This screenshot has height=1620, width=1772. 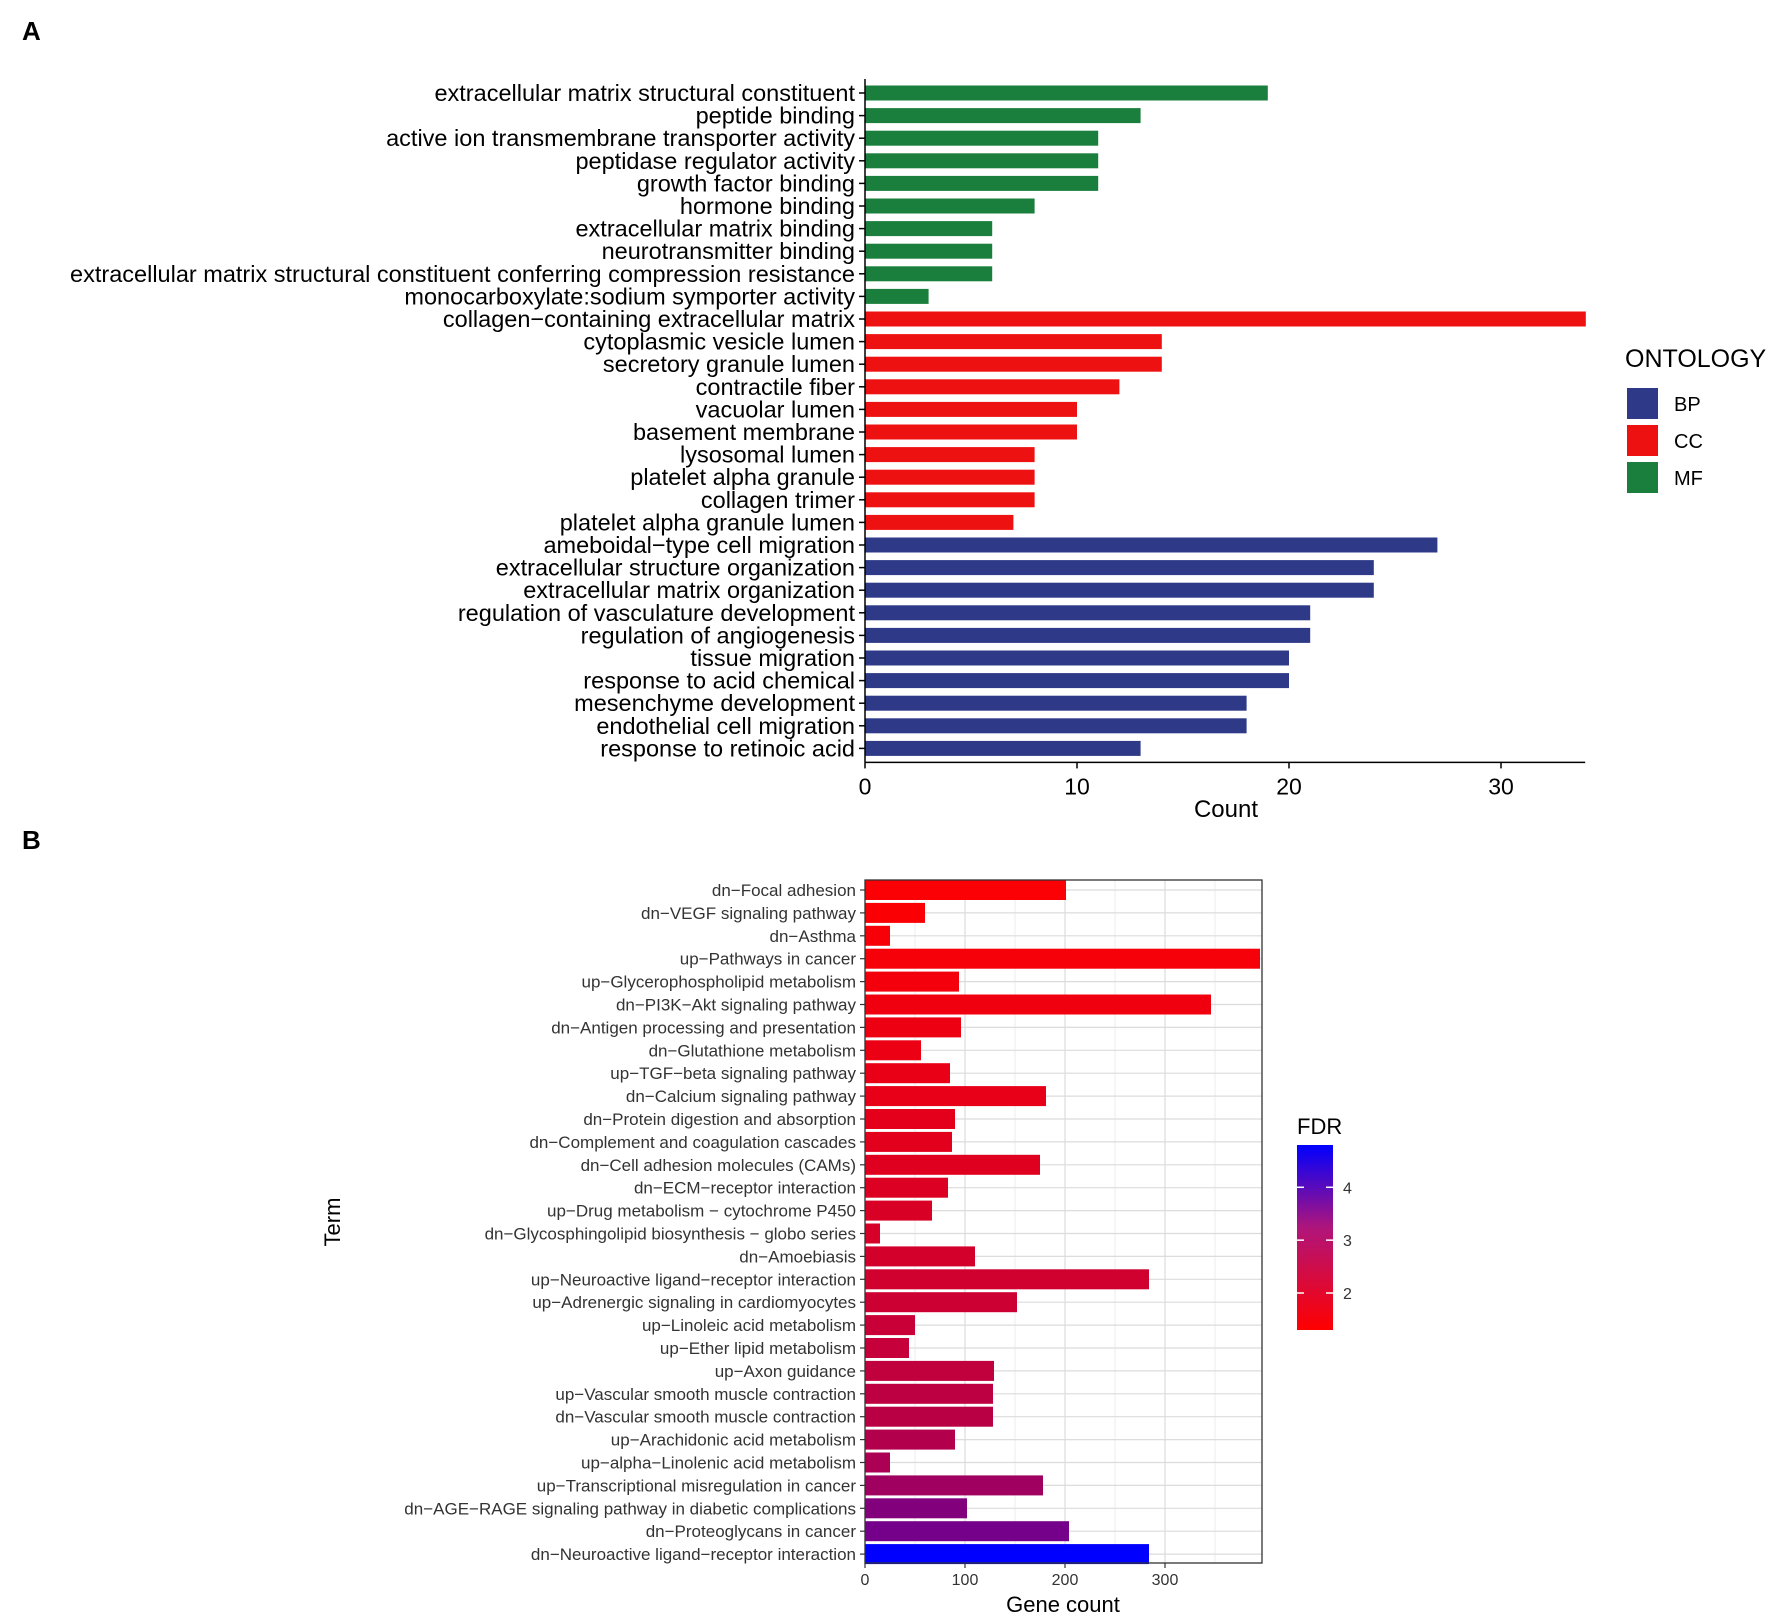 What do you see at coordinates (742, 477) in the screenshot?
I see `term-label: platelet alpha granule` at bounding box center [742, 477].